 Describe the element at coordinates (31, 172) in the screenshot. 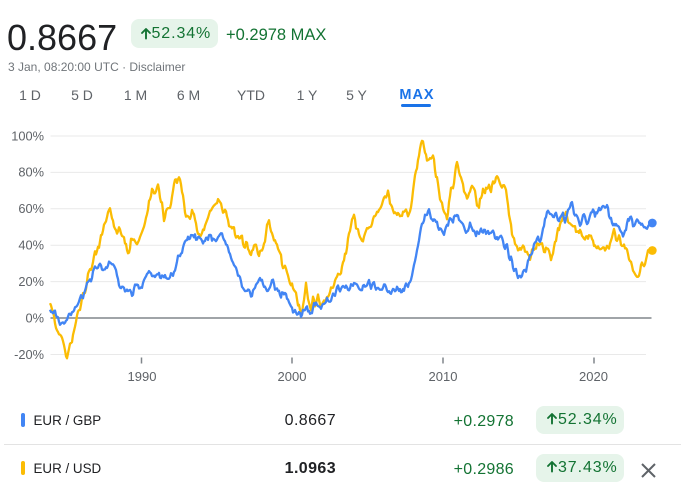

I see `svg-text: 80%` at that location.